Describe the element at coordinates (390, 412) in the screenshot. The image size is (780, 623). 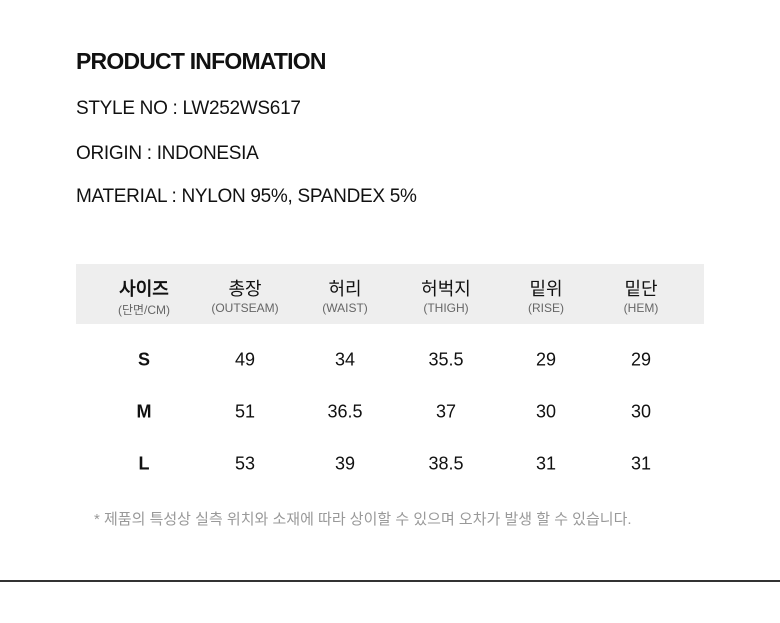
I see `table-row: M 51 36.5 37 30 30` at that location.